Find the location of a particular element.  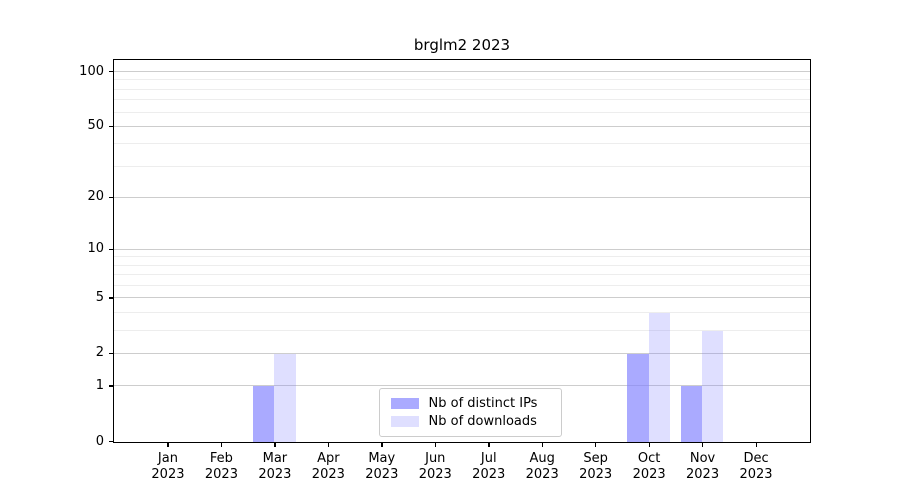

chart-title: brglm2 2023 is located at coordinates (462, 45).